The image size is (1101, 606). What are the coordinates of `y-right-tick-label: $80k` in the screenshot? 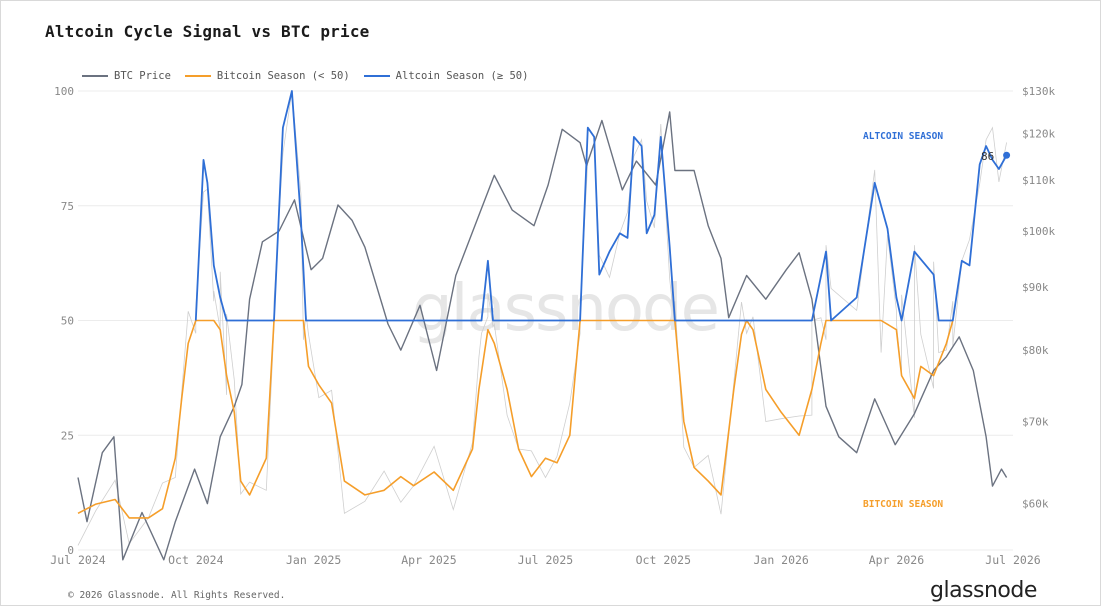 It's located at (1035, 350).